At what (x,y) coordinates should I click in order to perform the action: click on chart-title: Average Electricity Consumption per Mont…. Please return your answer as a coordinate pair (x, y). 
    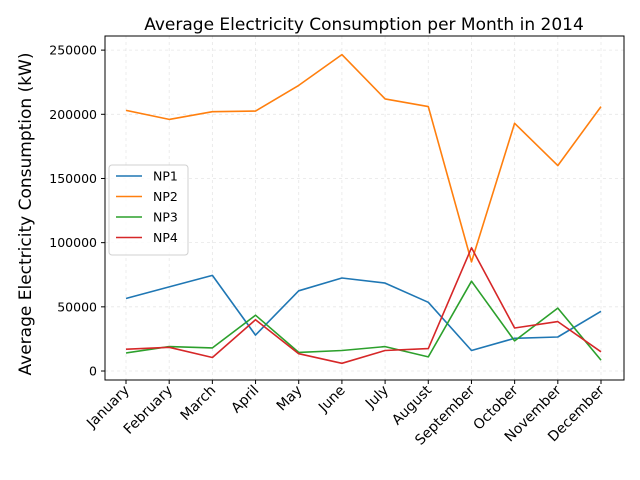
    Looking at the image, I should click on (364, 25).